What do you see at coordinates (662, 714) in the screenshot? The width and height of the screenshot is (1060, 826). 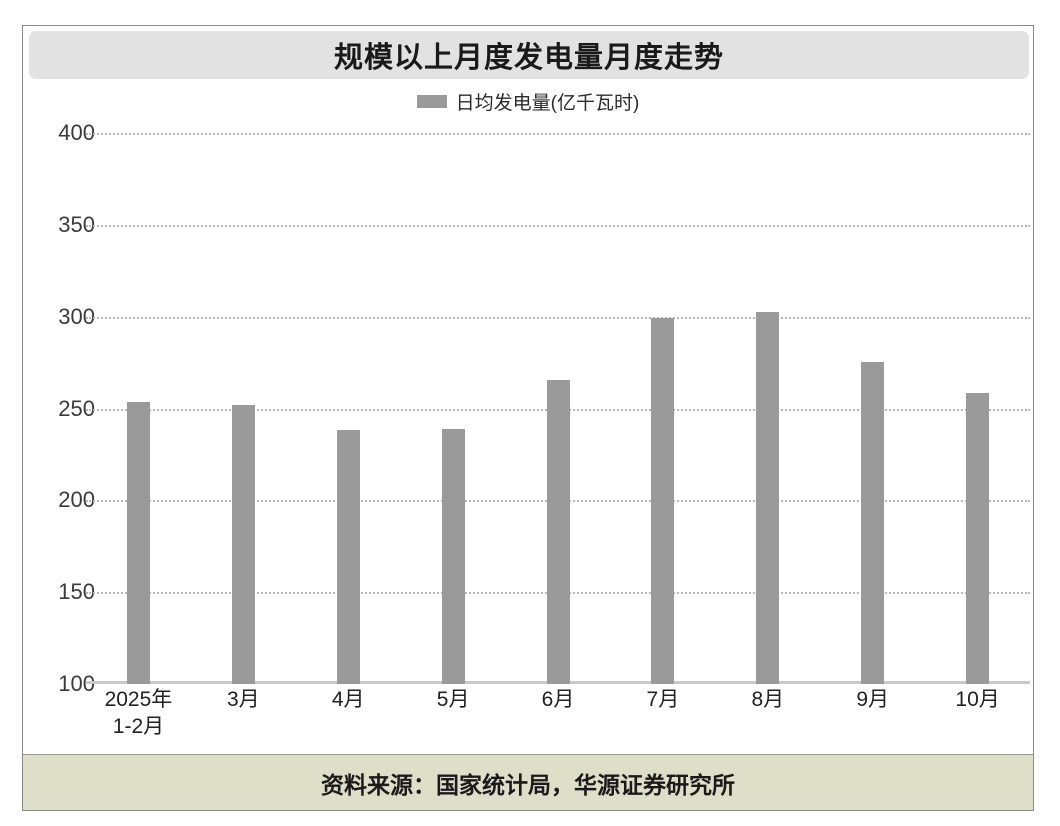 I see `x-slot: 7月` at bounding box center [662, 714].